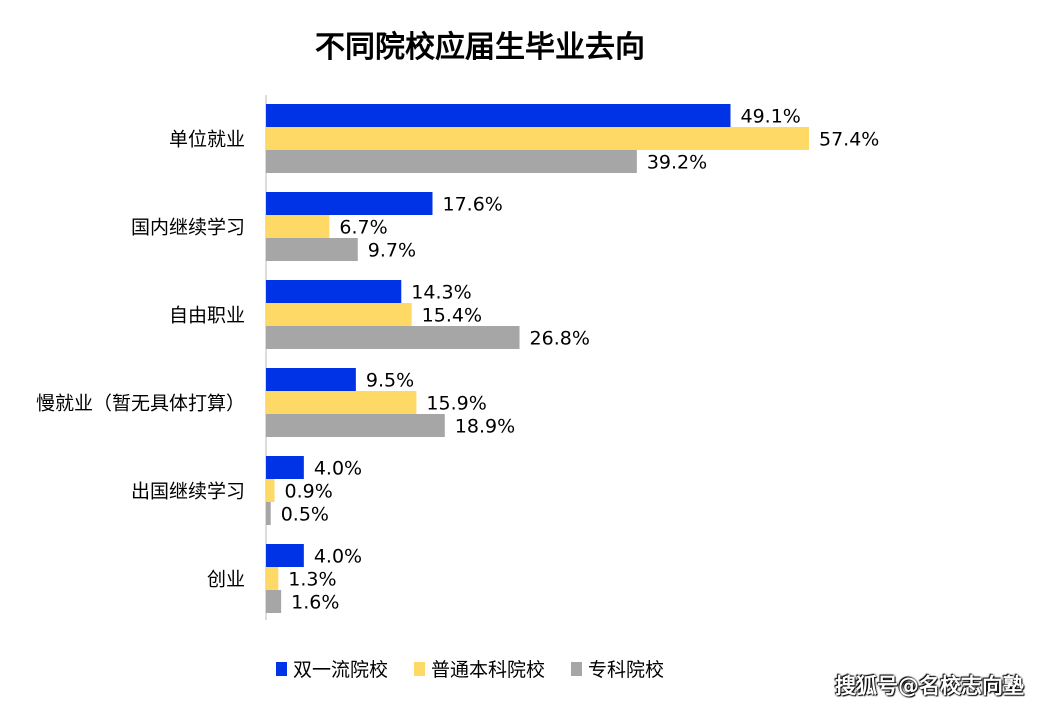  Describe the element at coordinates (341, 670) in the screenshot. I see `legend-label: 双一流院校` at that location.